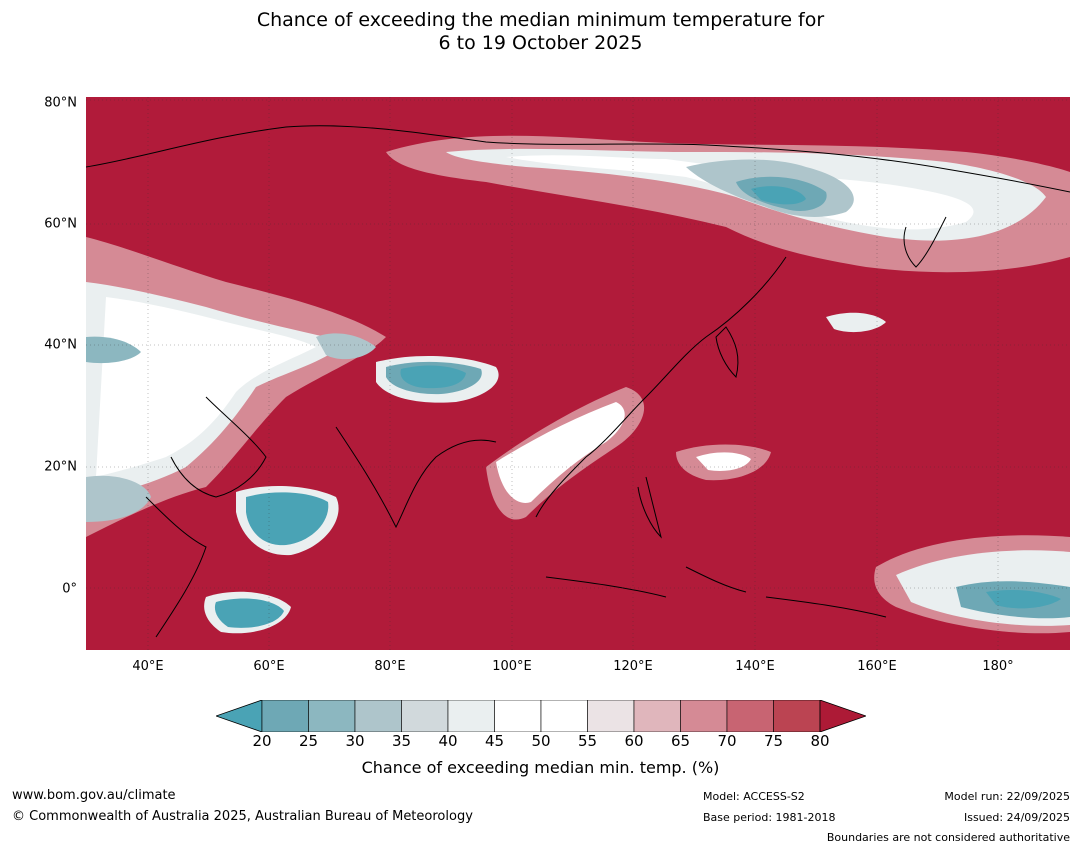  What do you see at coordinates (680, 741) in the screenshot?
I see `colorbar-tick-label: 65` at bounding box center [680, 741].